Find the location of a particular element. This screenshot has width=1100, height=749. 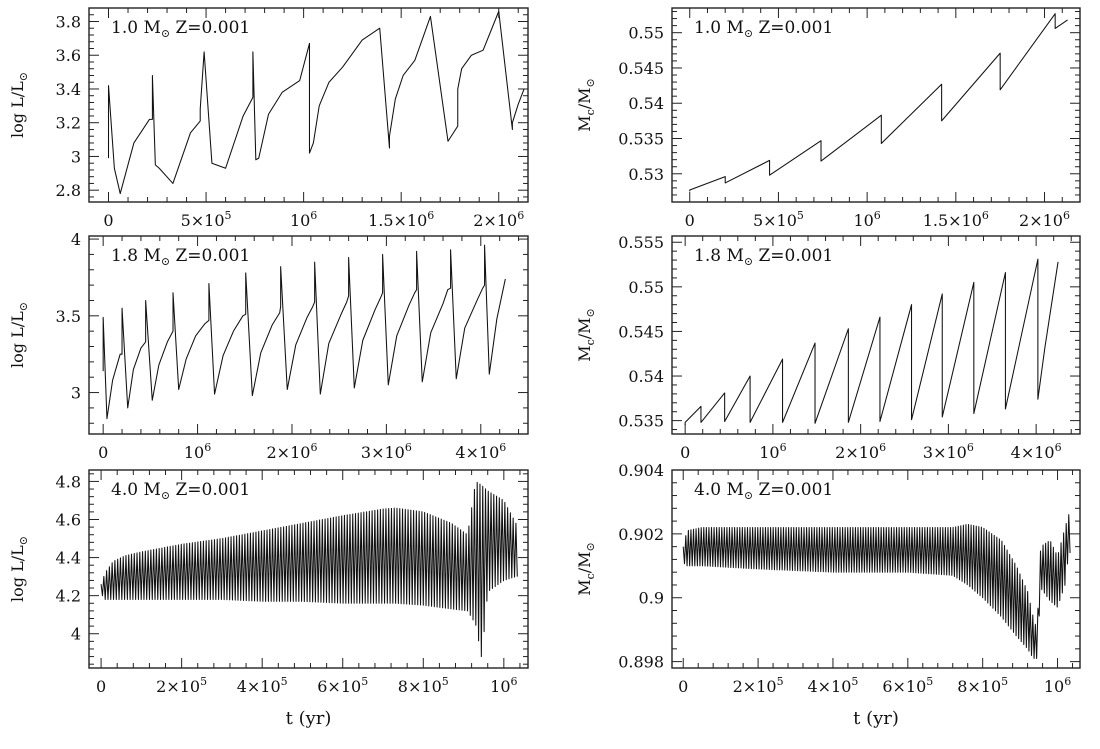

y-tick-label: 3.2 is located at coordinates (68, 123).